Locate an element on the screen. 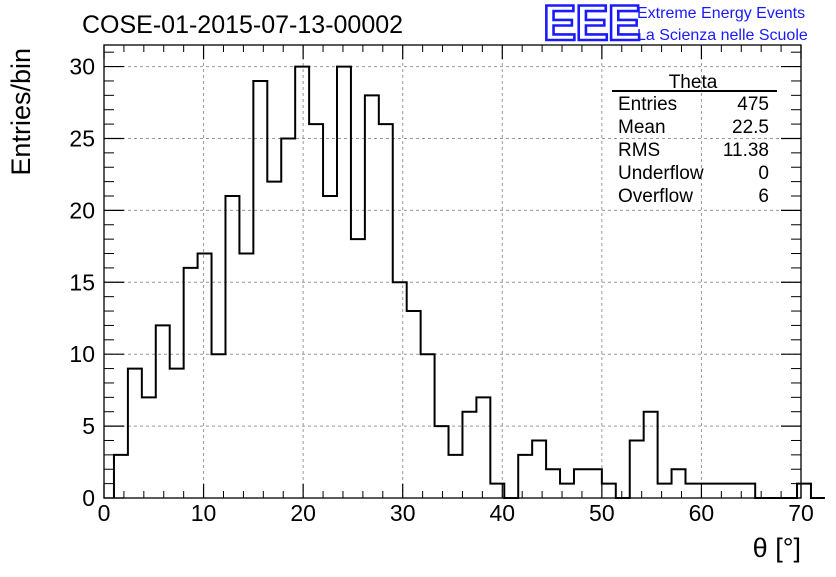 Image resolution: width=836 pixels, height=577 pixels. stats-row-label: RMS is located at coordinates (639, 150).